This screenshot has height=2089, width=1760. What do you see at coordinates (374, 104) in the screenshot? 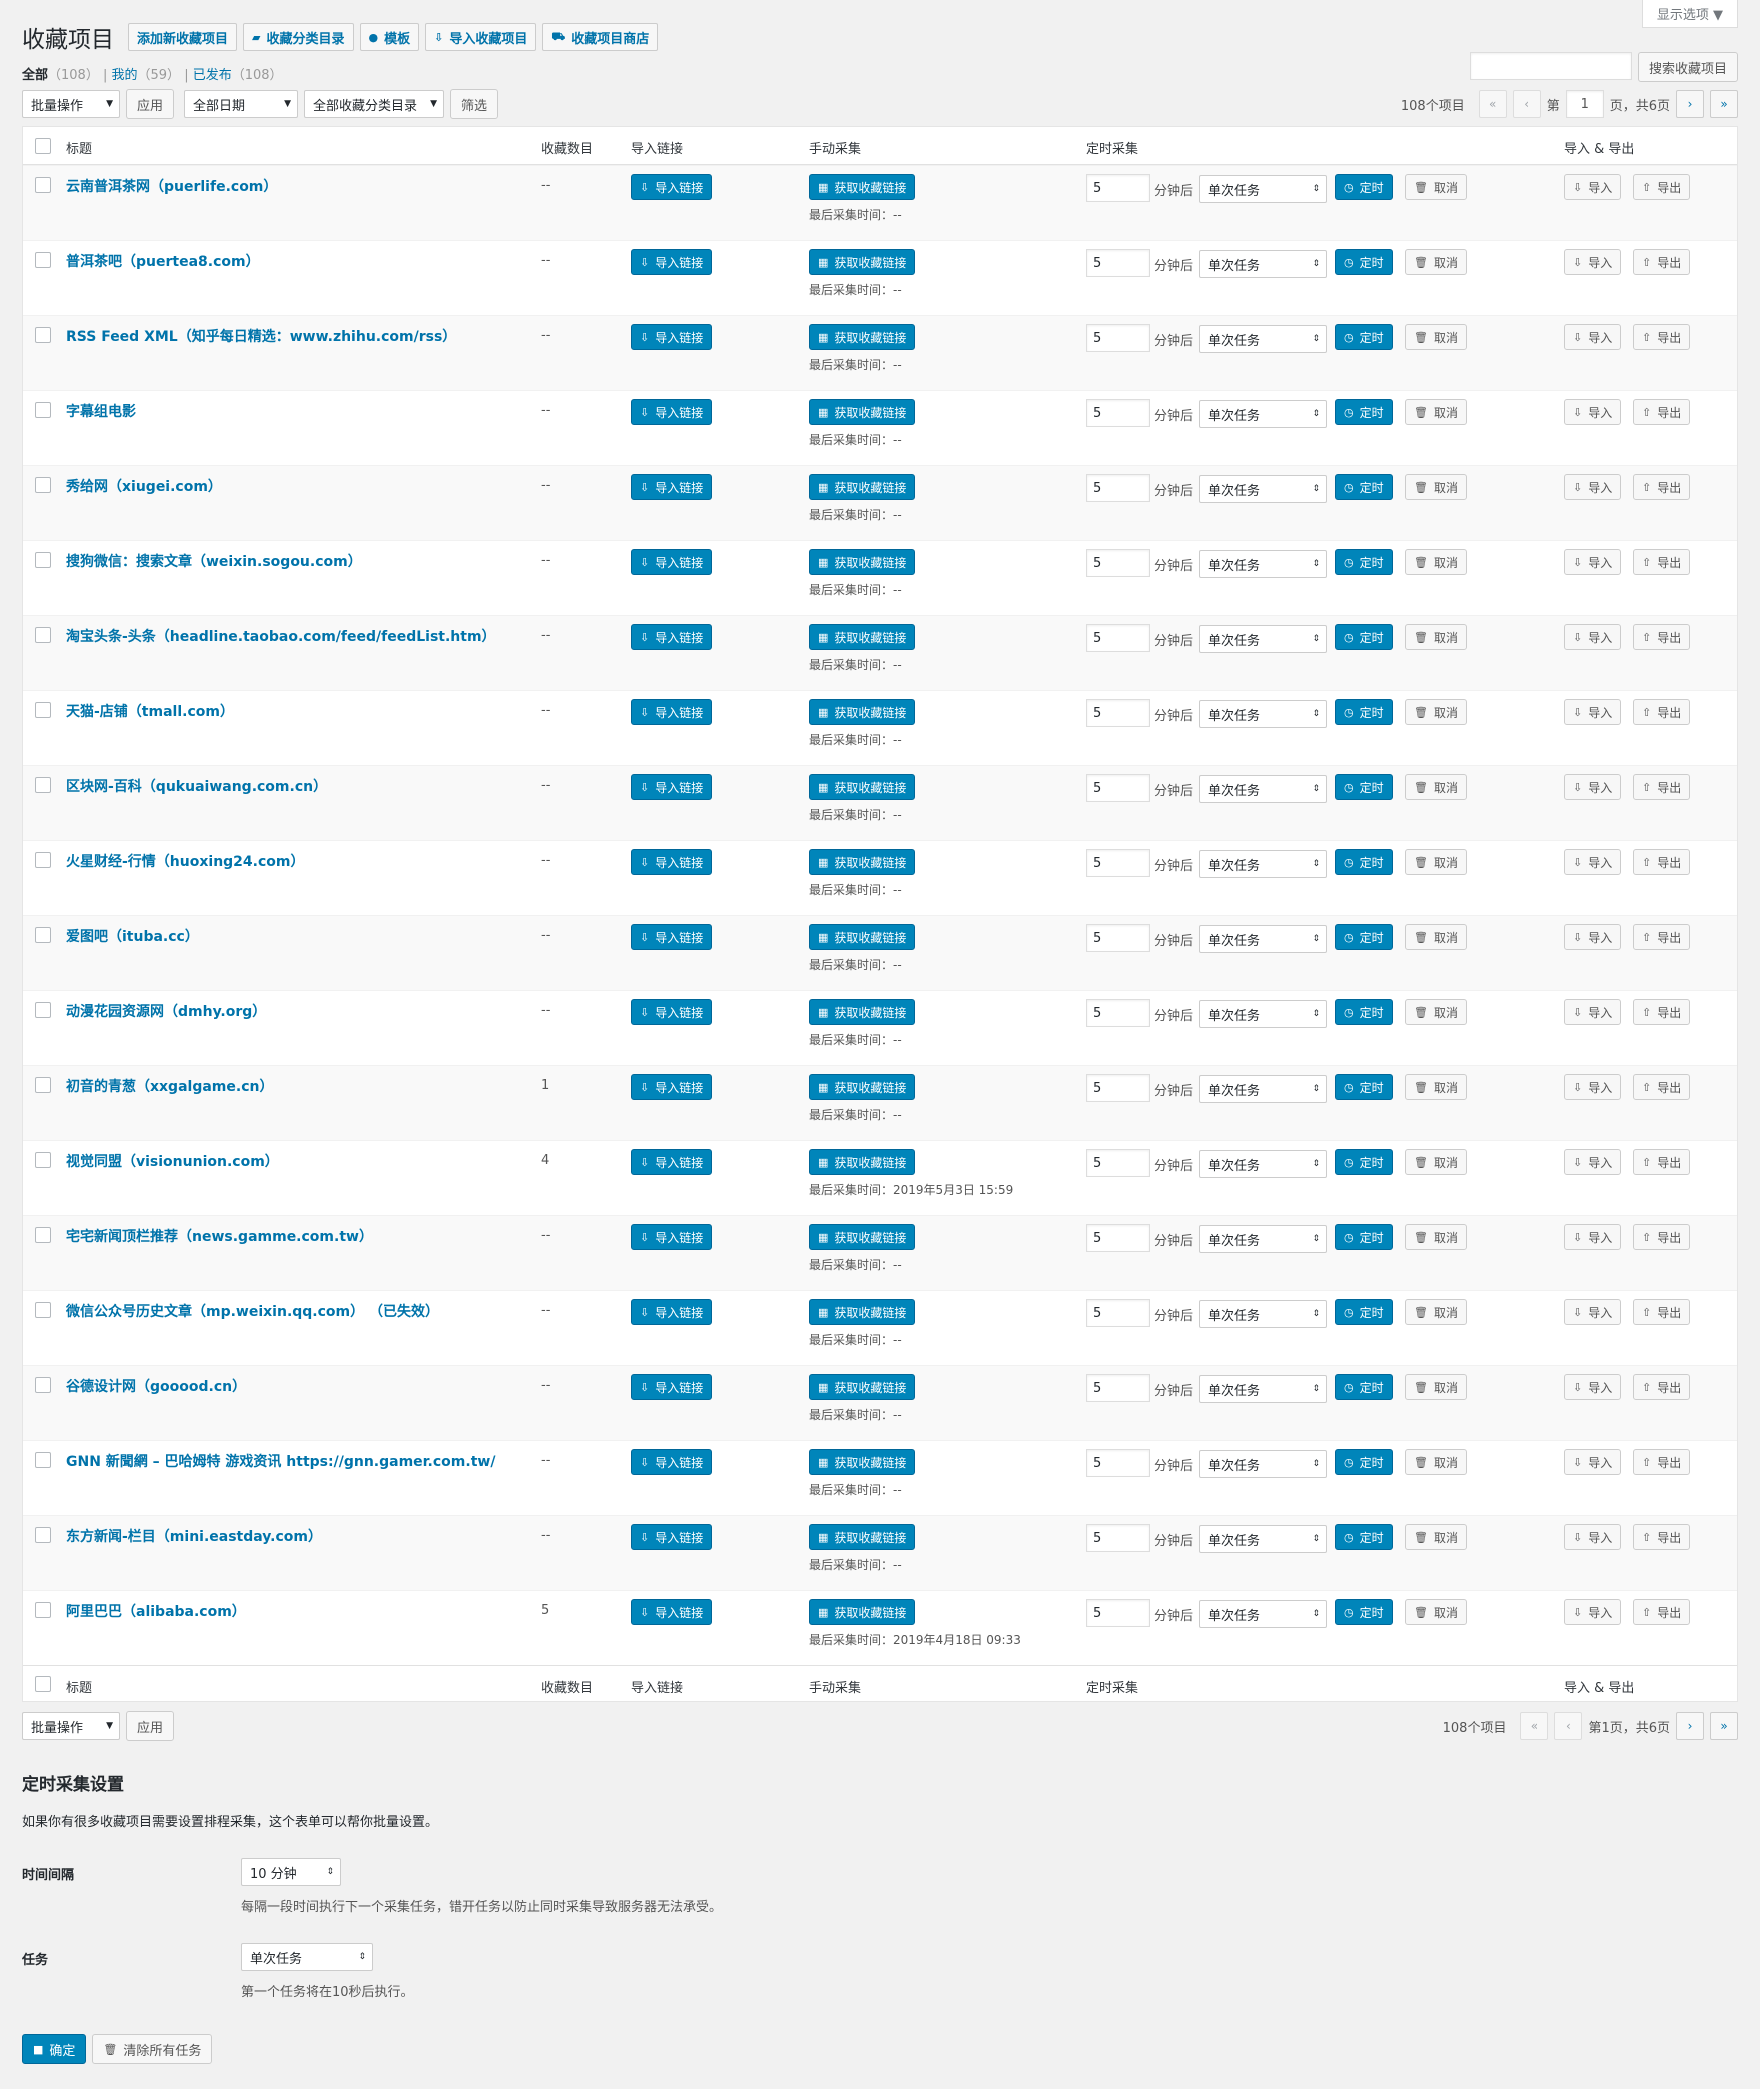
I see `category-filter-select: 全部收藏分类目录 ▼` at bounding box center [374, 104].